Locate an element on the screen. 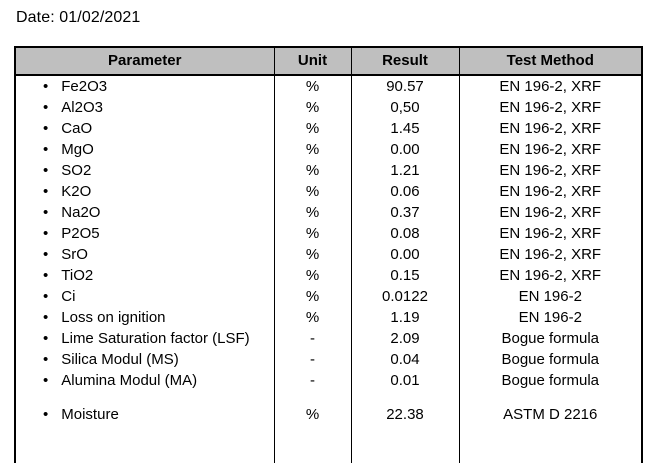 This screenshot has width=655, height=463. table-row: • Fe2O3% 90.57 EN 196-2, XRF is located at coordinates (328, 86).